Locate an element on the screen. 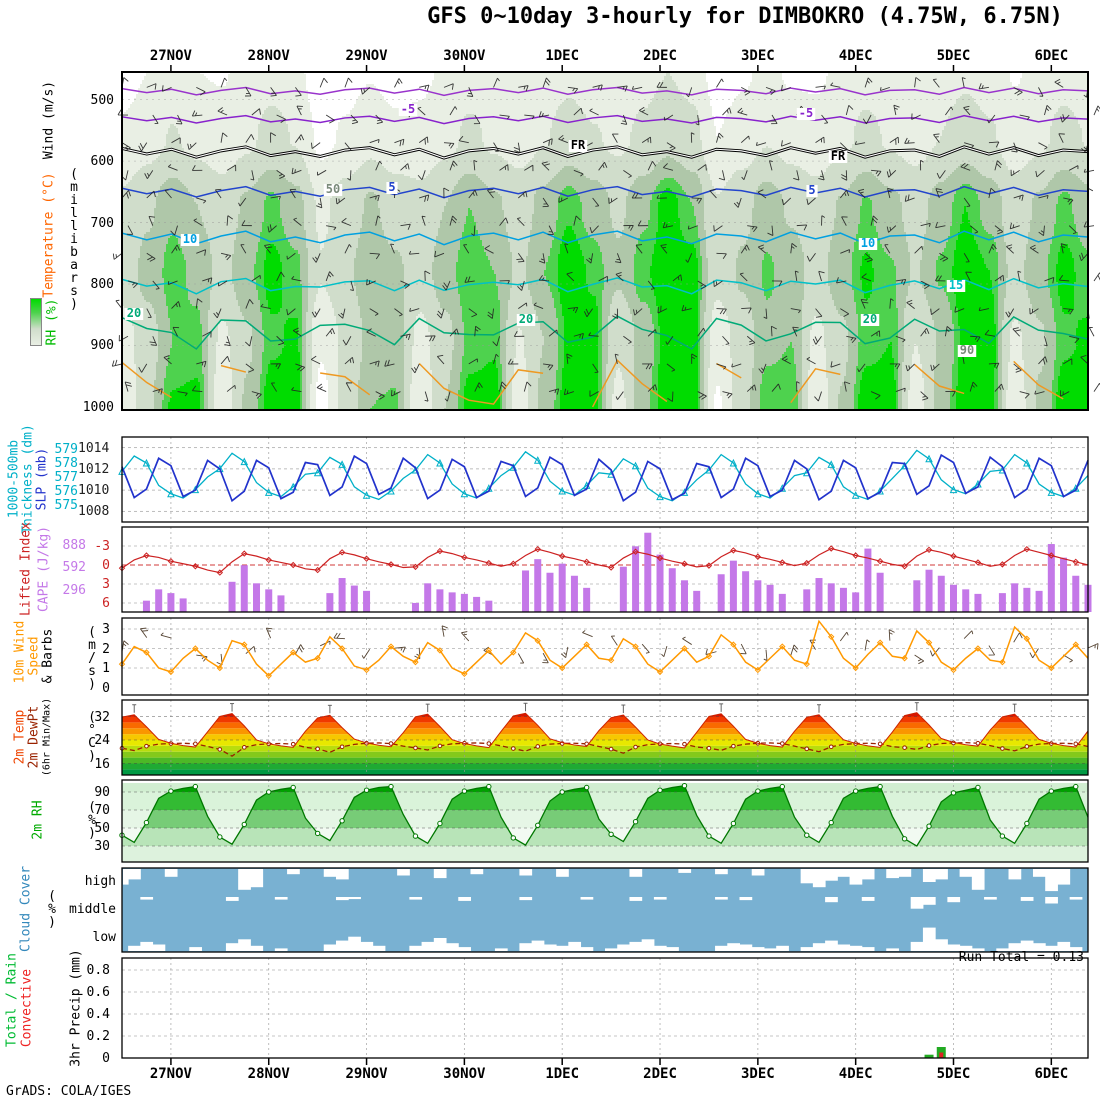 This screenshot has width=1100, height=1100. cape-label: CAPE (J/kg) is located at coordinates (44, 569).